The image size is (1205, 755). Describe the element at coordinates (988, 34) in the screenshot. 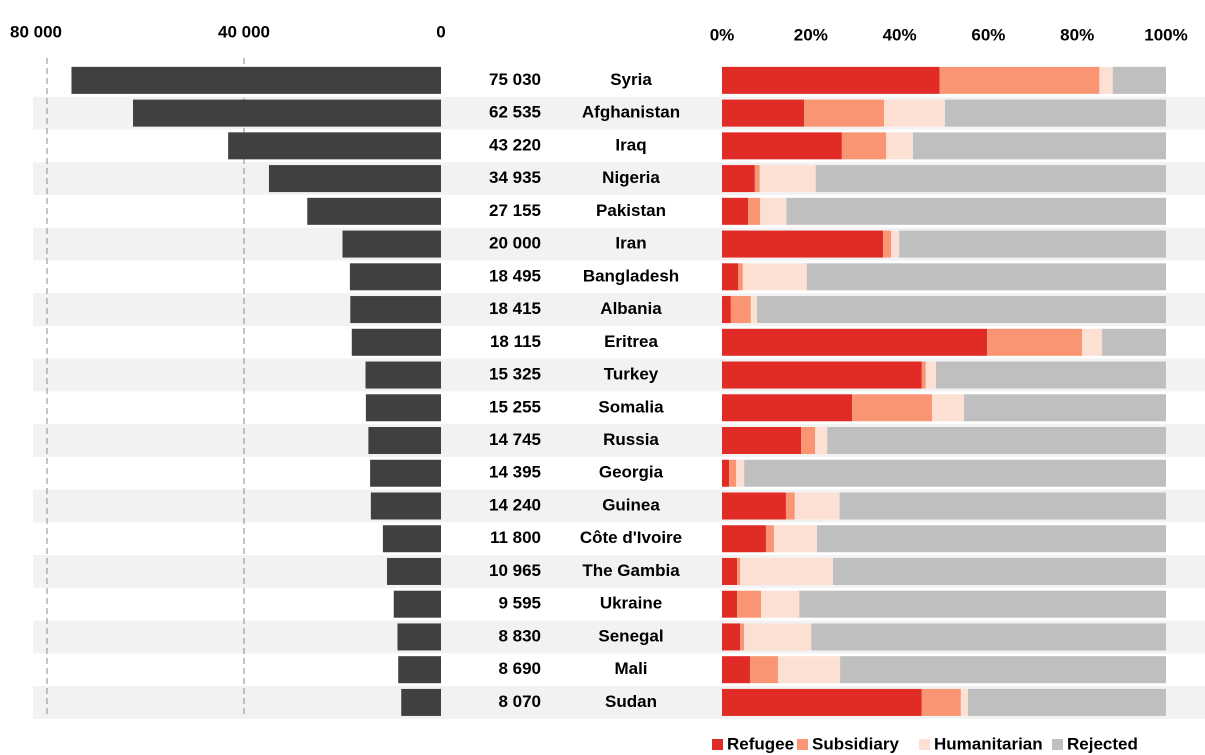

I see `x-tick-label: 60%` at that location.